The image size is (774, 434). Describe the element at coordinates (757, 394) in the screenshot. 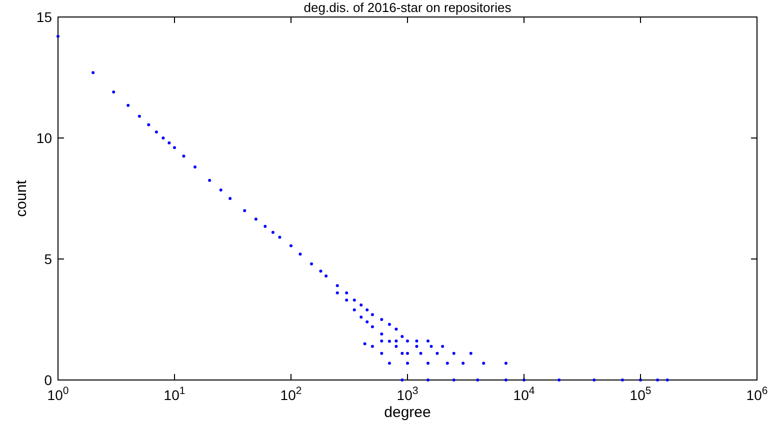

I see `x-tick-label: 10$^{6}$` at that location.